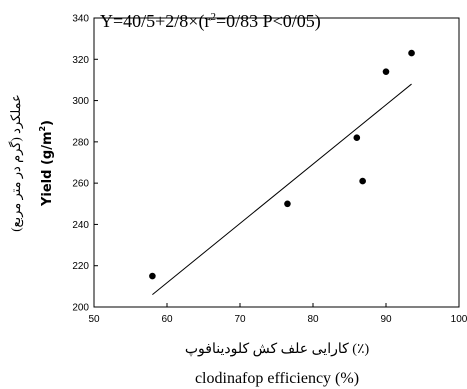 Image resolution: width=467 pixels, height=389 pixels. Describe the element at coordinates (80, 142) in the screenshot. I see `y-tick-label: 280` at that location.